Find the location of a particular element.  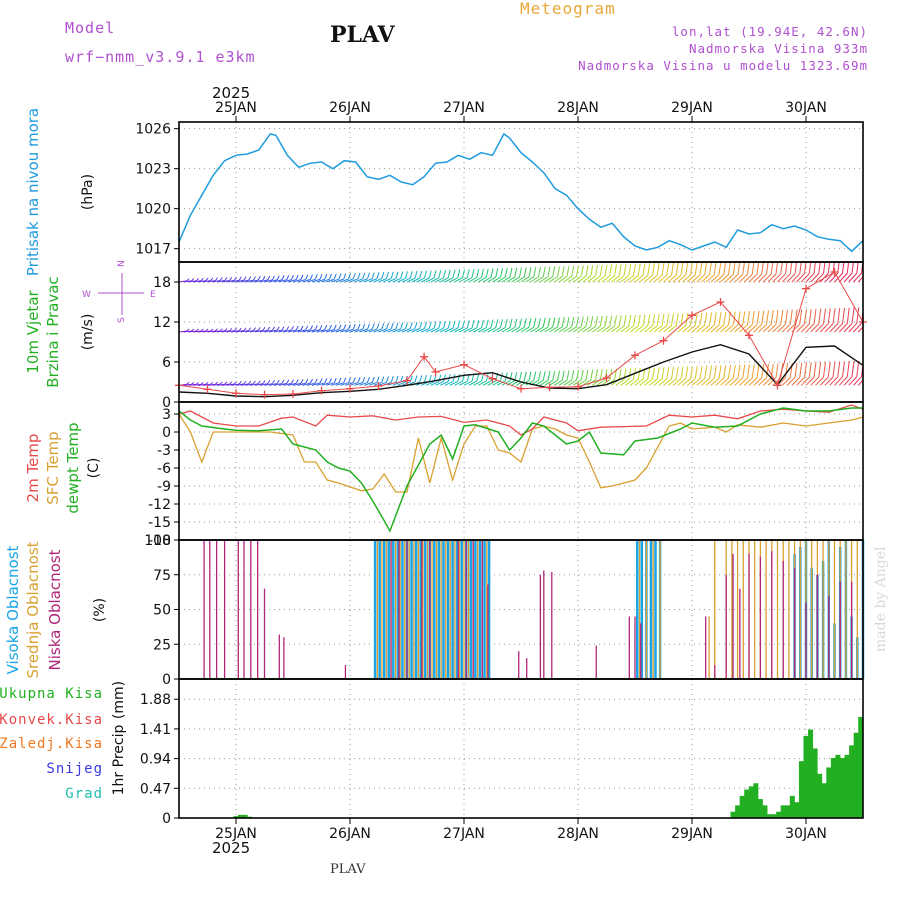

y-tick-label: 100 is located at coordinates (157, 541).